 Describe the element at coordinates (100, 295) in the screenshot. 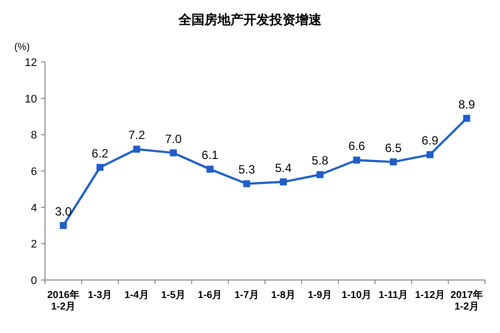

I see `x-tick-label: 1-3月` at that location.